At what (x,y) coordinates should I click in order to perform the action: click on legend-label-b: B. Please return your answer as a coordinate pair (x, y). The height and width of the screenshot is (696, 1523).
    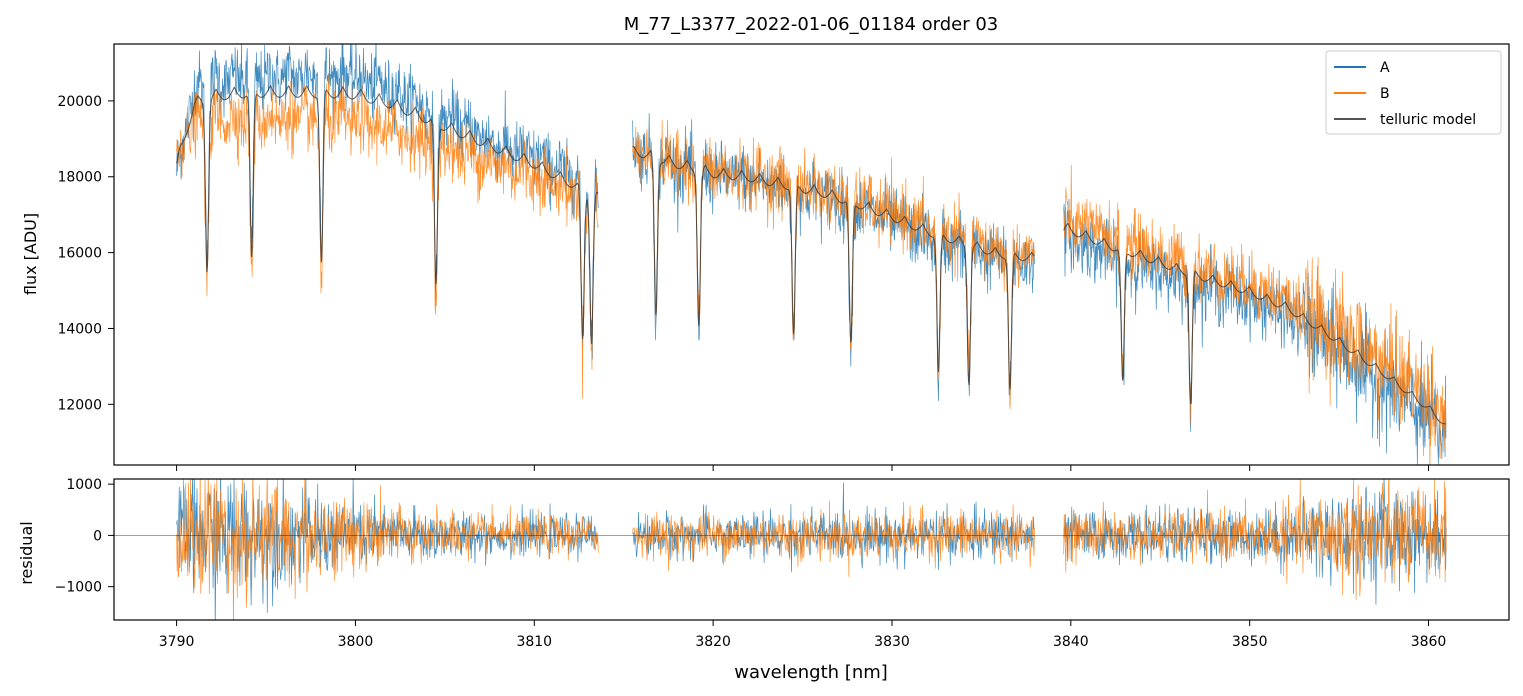
    Looking at the image, I should click on (1385, 94).